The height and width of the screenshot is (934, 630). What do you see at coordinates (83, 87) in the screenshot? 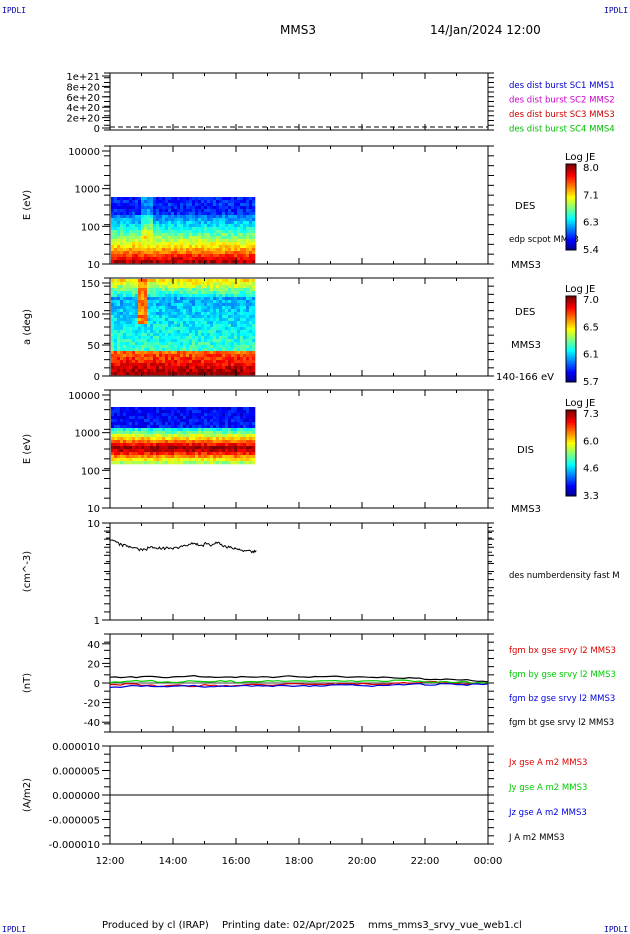
I see `y-tick-label-0-1: 8e+20` at bounding box center [83, 87].